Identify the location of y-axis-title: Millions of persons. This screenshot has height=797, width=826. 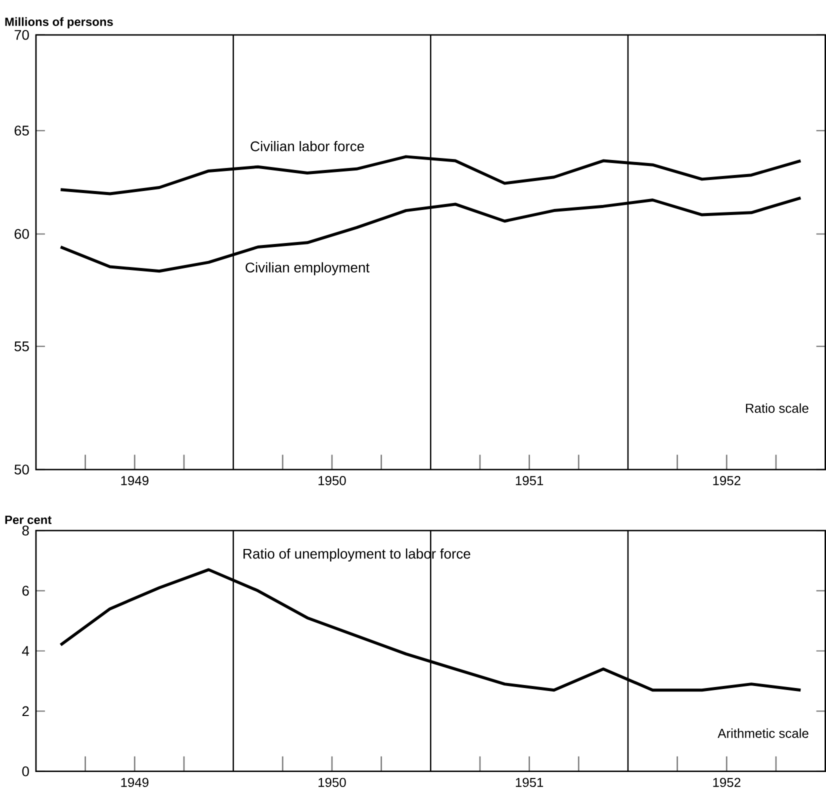
(59, 22).